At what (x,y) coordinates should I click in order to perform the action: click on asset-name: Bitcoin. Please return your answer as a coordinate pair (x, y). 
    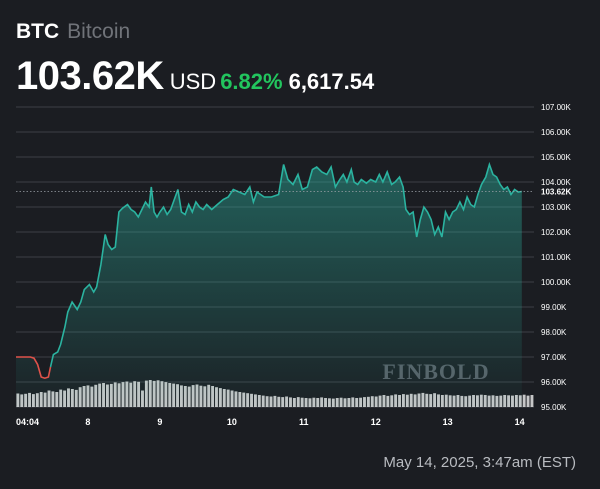
    Looking at the image, I should click on (99, 31).